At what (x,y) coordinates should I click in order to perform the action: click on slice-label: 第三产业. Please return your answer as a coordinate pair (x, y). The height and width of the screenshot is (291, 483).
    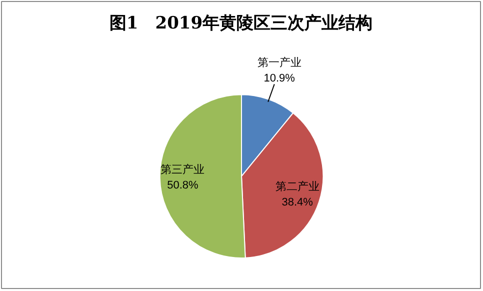
    Looking at the image, I should click on (182, 169).